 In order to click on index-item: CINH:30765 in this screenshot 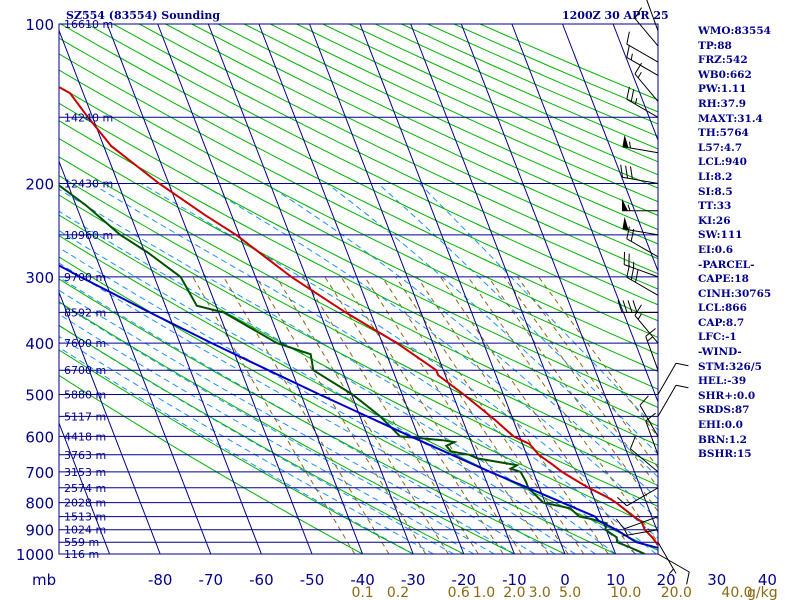, I will do `click(735, 293)`.